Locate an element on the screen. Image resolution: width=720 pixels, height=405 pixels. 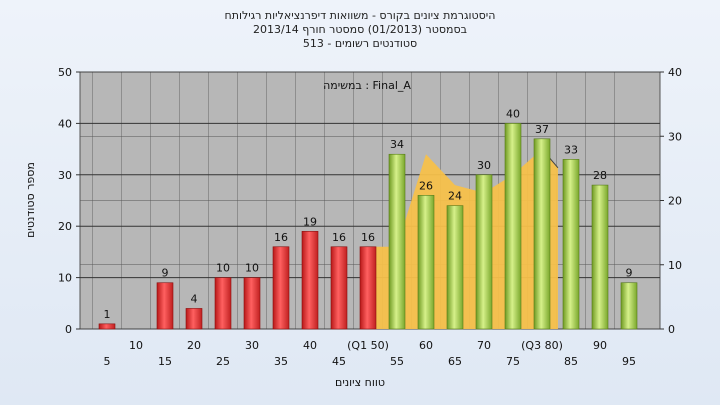
x-tick-label: 60 is located at coordinates (426, 345).